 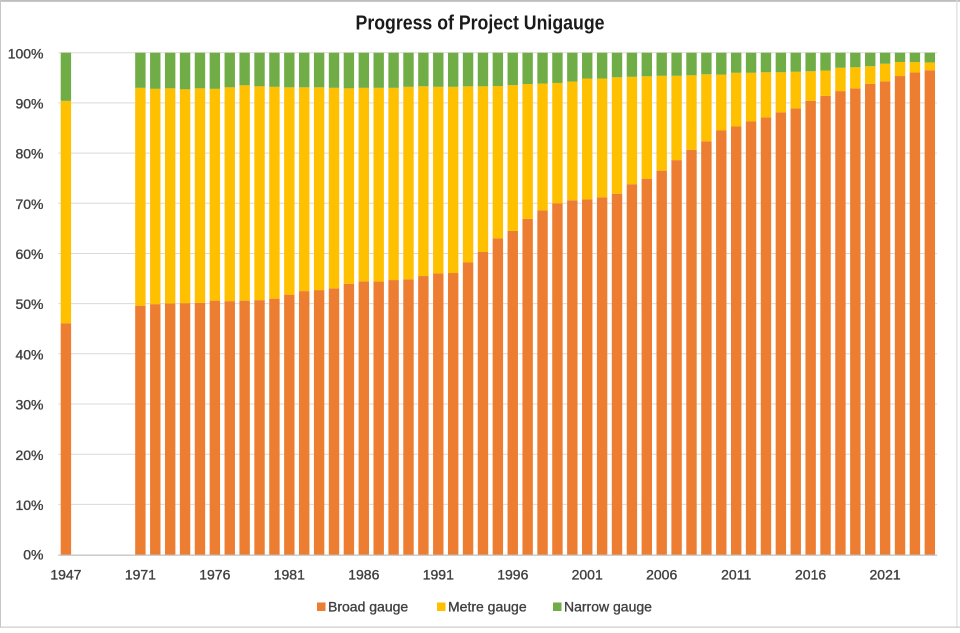 I want to click on svg-text: Broad gauge, so click(x=368, y=607).